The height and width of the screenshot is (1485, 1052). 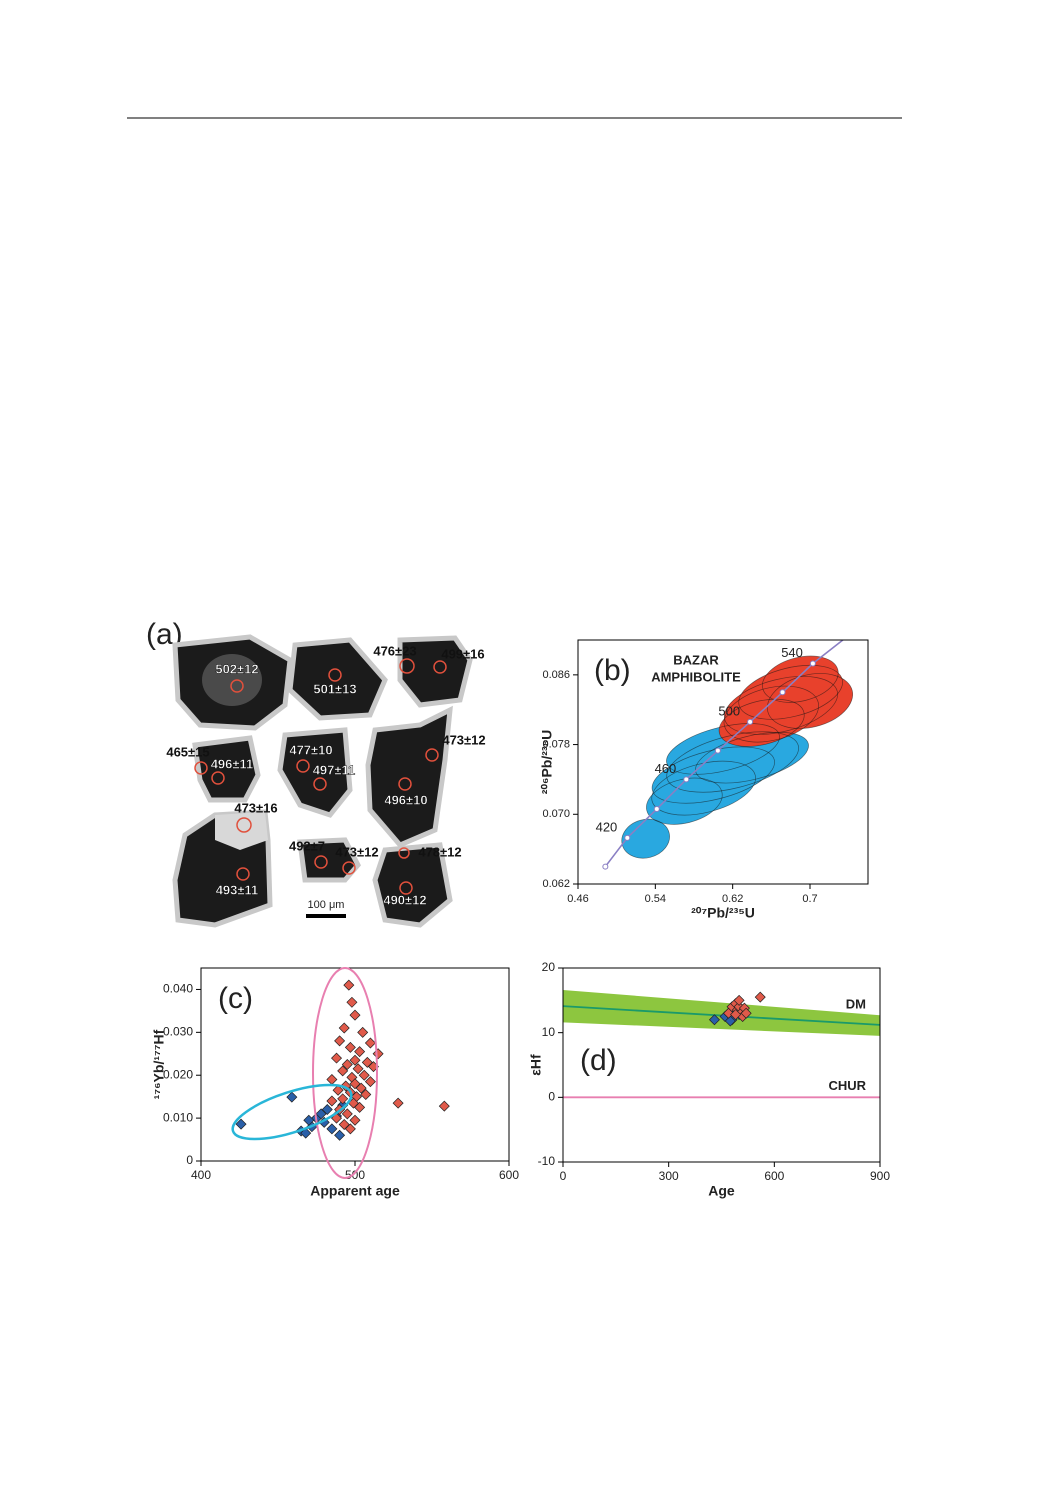 What do you see at coordinates (556, 675) in the screenshot?
I see `y-tick-label: 0.086` at bounding box center [556, 675].